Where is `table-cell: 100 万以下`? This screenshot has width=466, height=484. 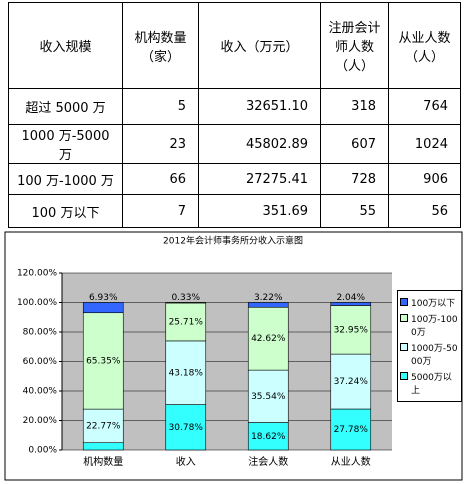 table-cell: 100 万以下 is located at coordinates (65, 211).